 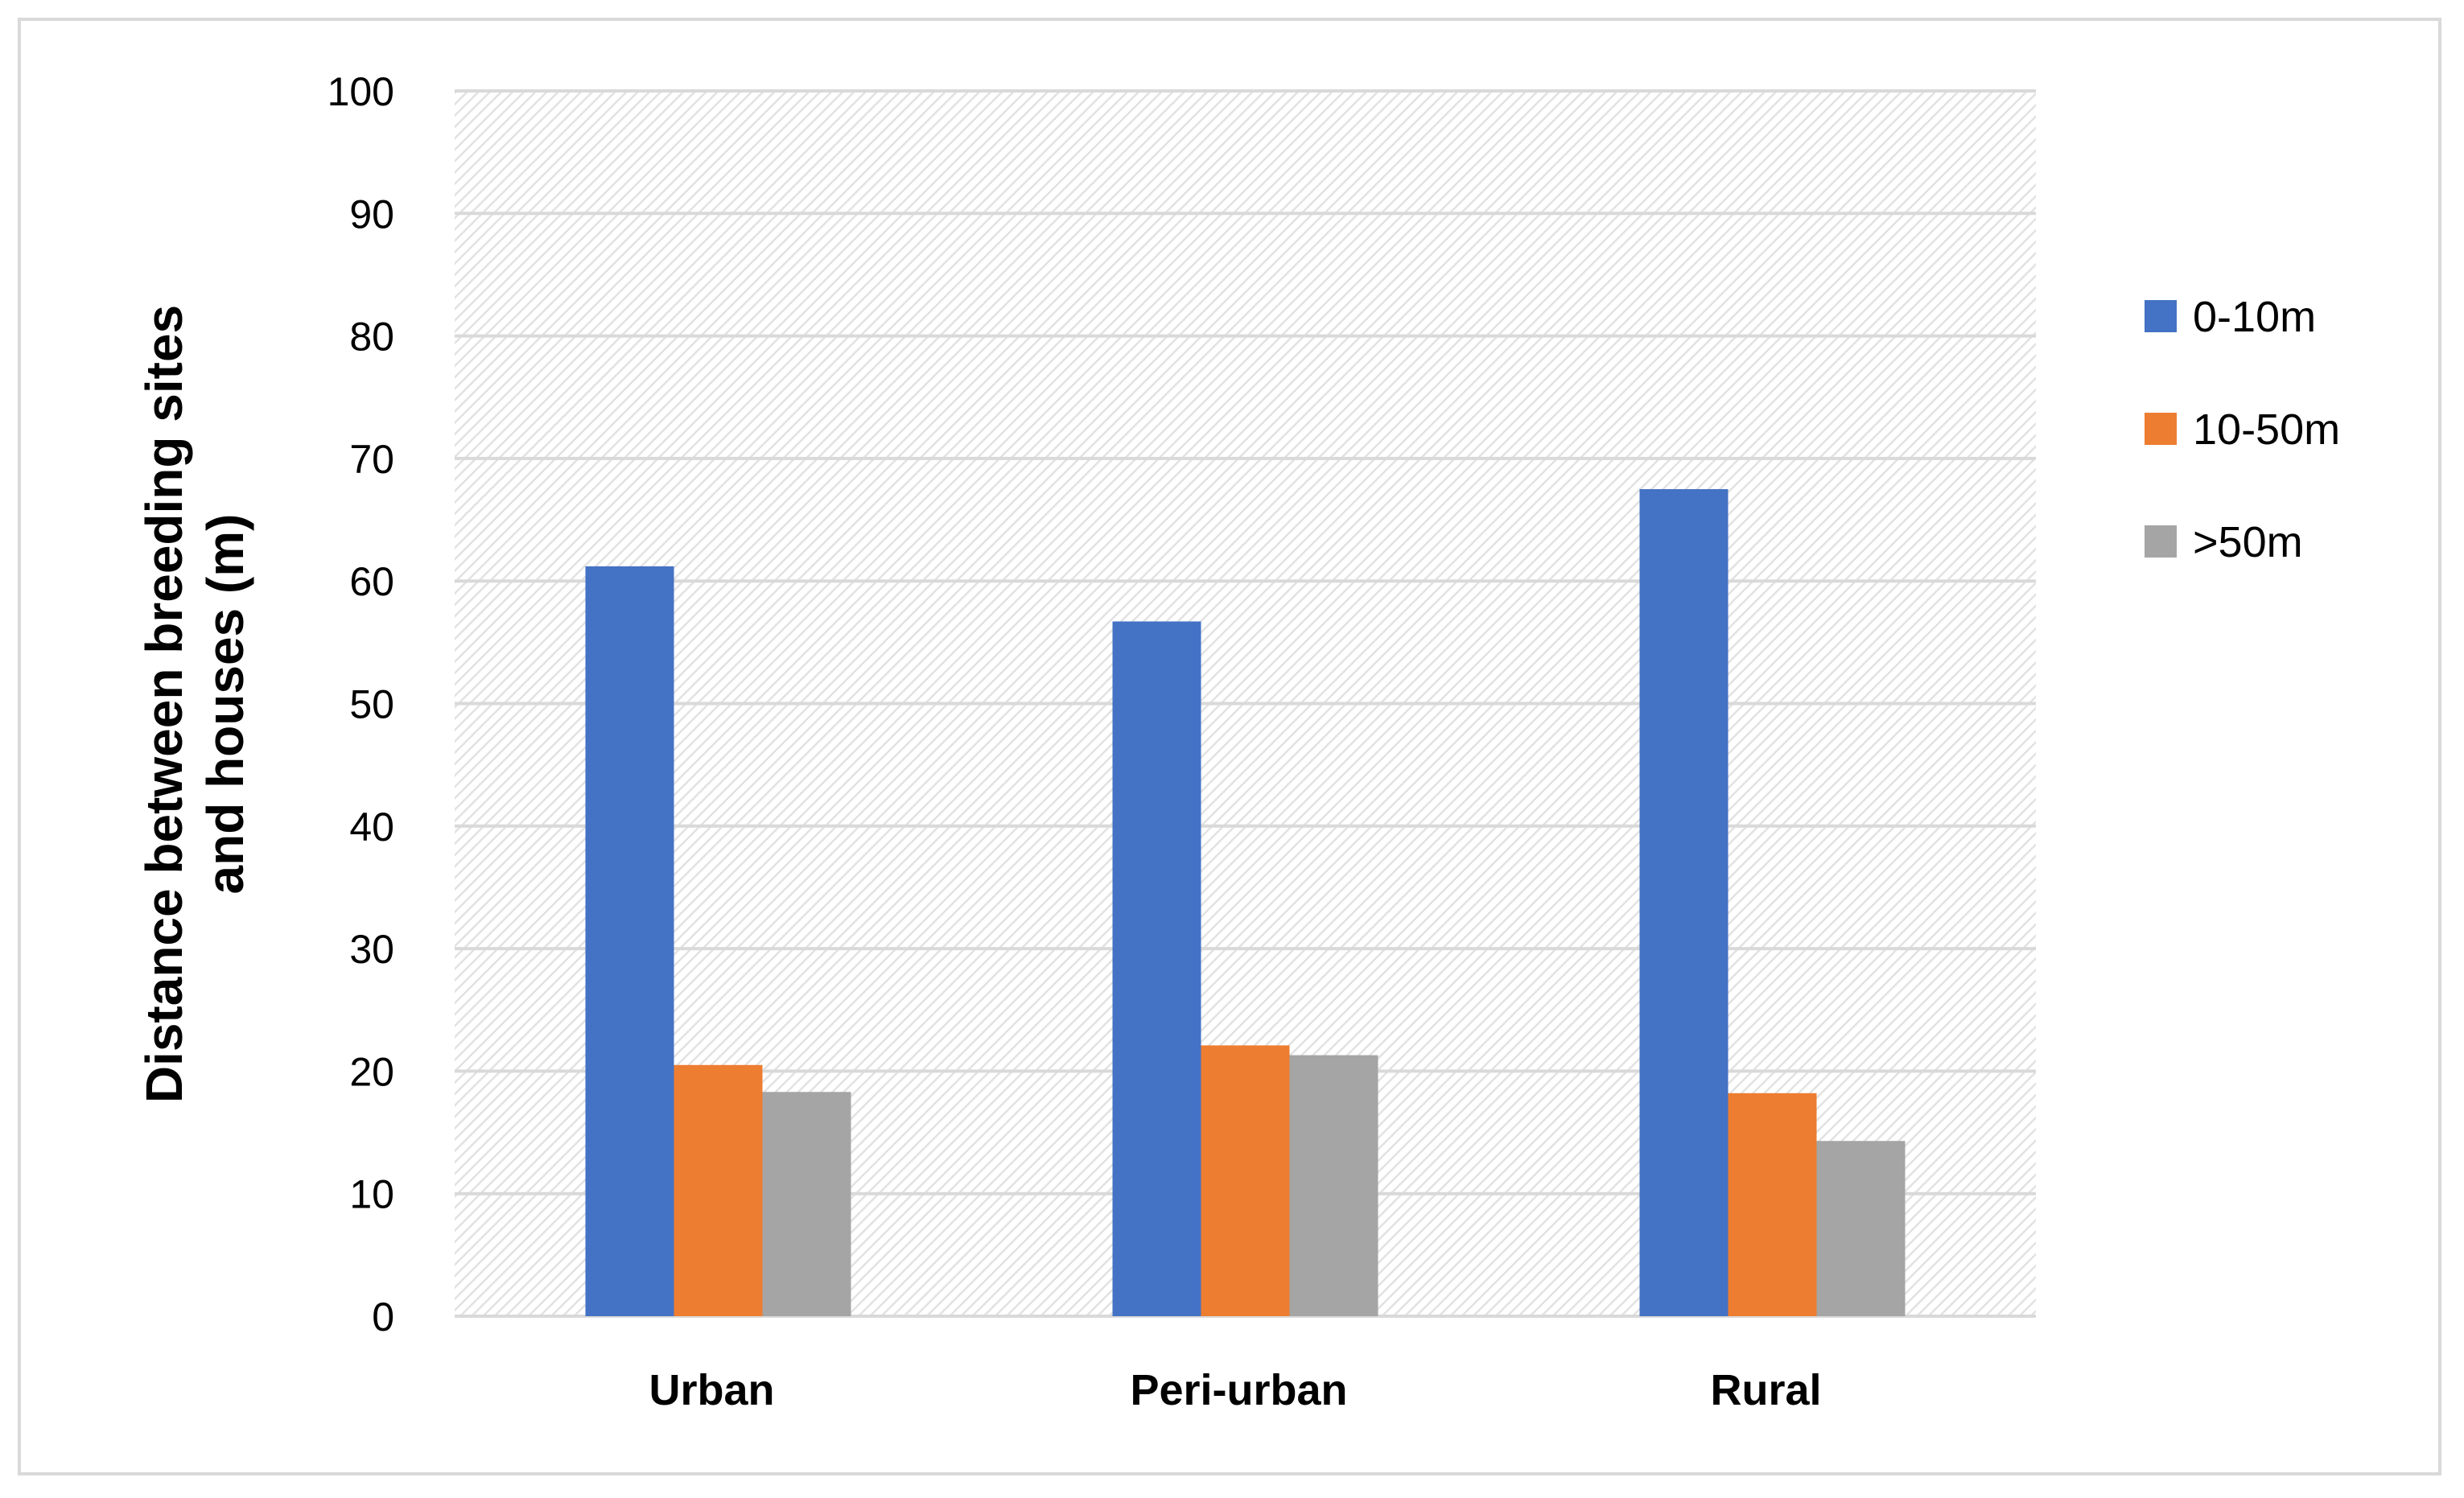 I want to click on y-axis-title-line: and houses (m), so click(x=225, y=704).